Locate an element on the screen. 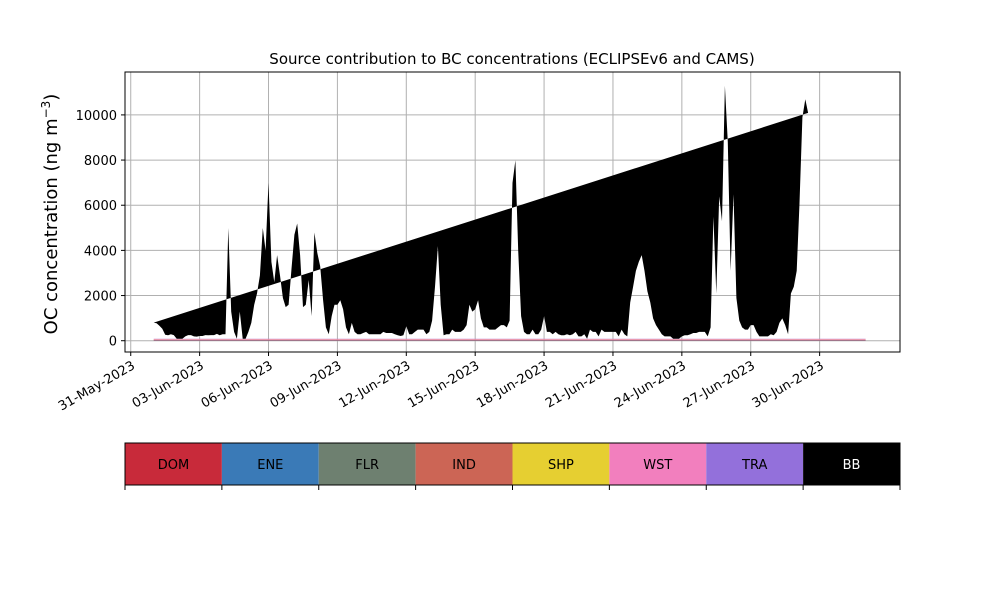  y-axis-ticks: 0 2000 4000 6000 8000 10000 is located at coordinates (100, 229).